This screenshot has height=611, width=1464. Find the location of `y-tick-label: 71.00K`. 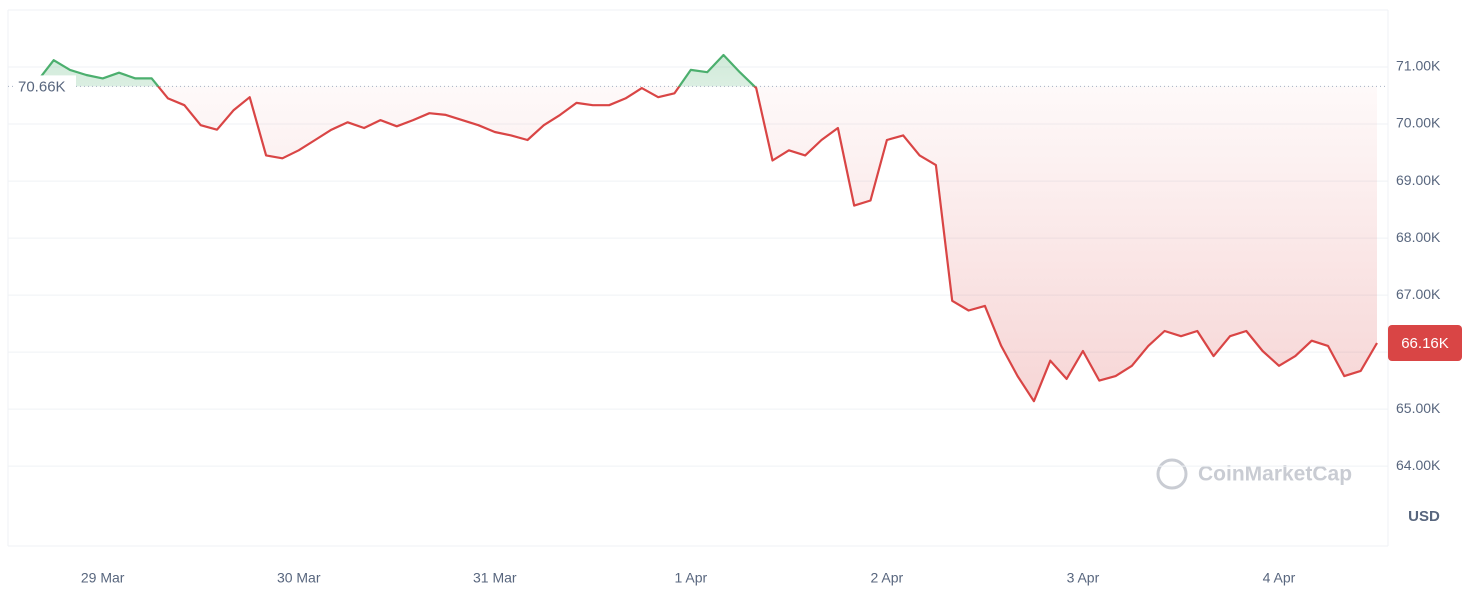

y-tick-label: 71.00K is located at coordinates (1418, 66).